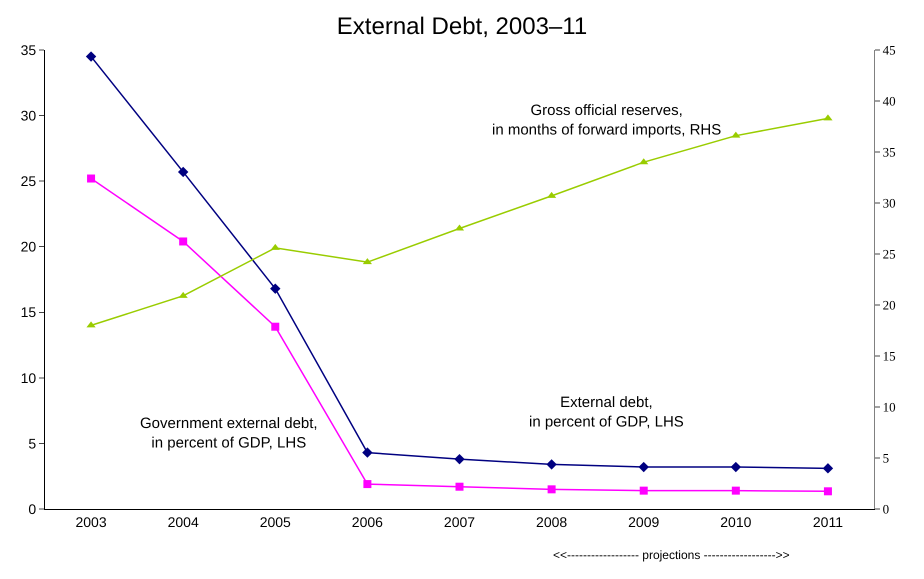 The image size is (924, 579). What do you see at coordinates (889, 407) in the screenshot?
I see `y2-tick-label: 10` at bounding box center [889, 407].